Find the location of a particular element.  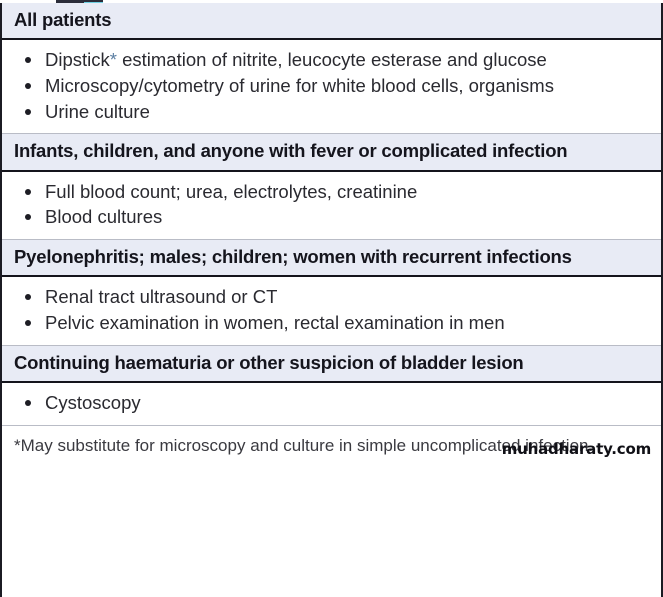

list-item-text: Urine culture is located at coordinates (97, 111).